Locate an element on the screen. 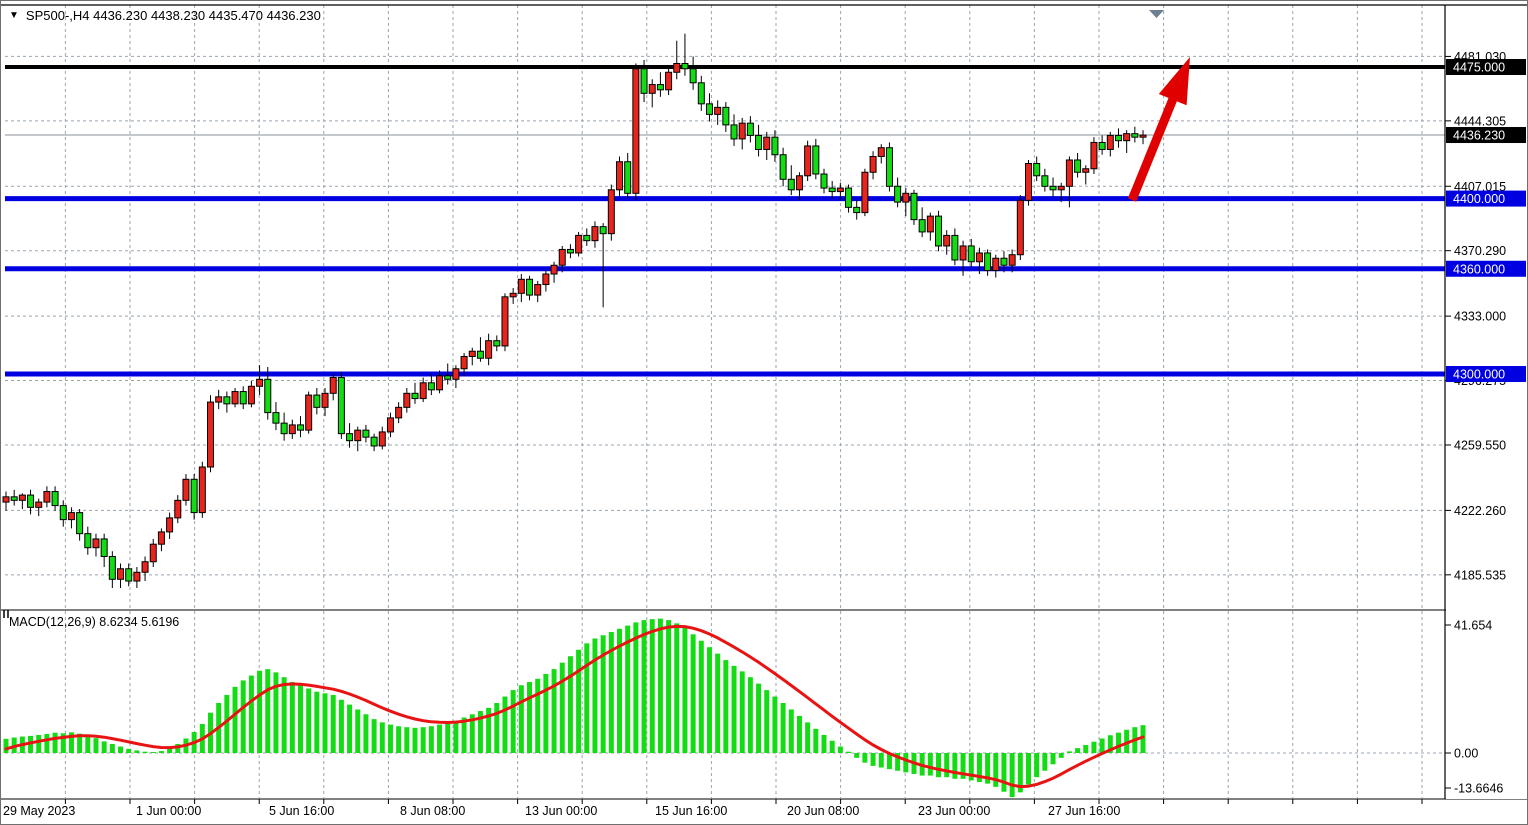 The image size is (1528, 825). time-axis-label: 27 Jun 16:00 is located at coordinates (1084, 811).